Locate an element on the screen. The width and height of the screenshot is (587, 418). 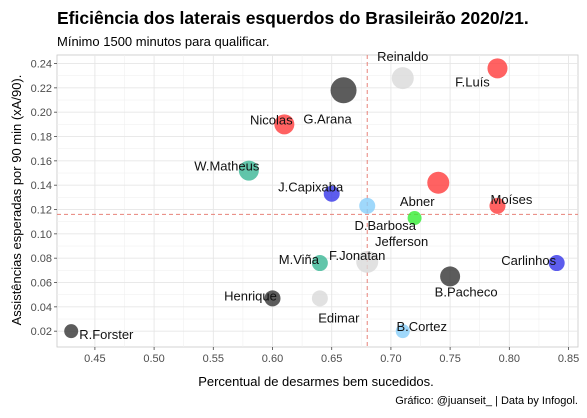
y-tick-label: 0.18 is located at coordinates (41, 138).